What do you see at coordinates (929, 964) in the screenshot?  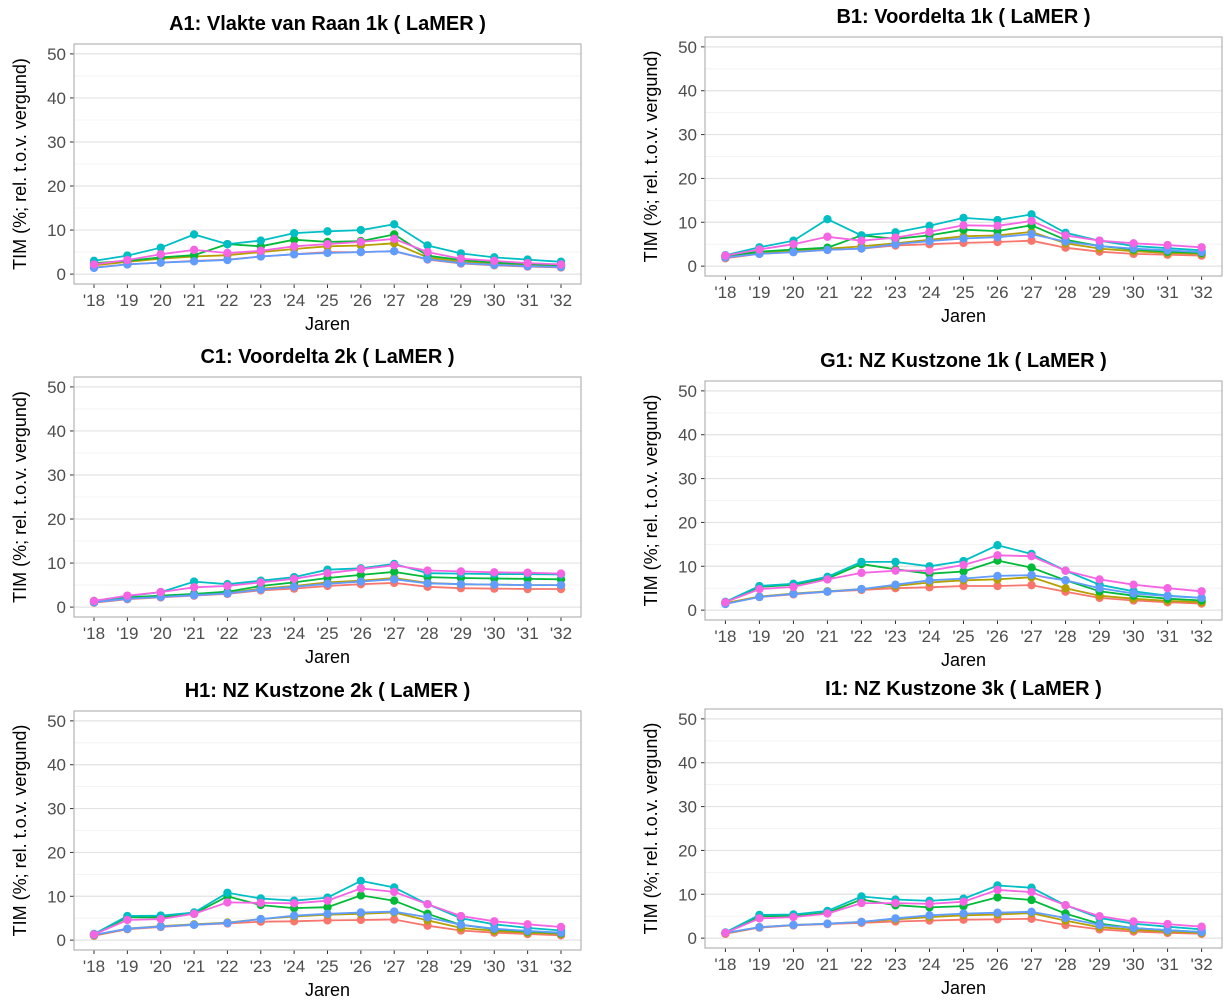 I see `x-tick-label: '24` at bounding box center [929, 964].